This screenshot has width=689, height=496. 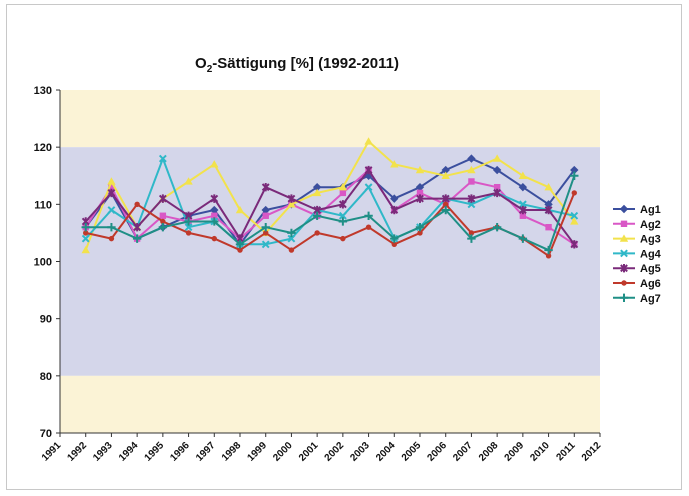 What do you see at coordinates (43, 205) in the screenshot?
I see `y-tick-label: 110` at bounding box center [43, 205].